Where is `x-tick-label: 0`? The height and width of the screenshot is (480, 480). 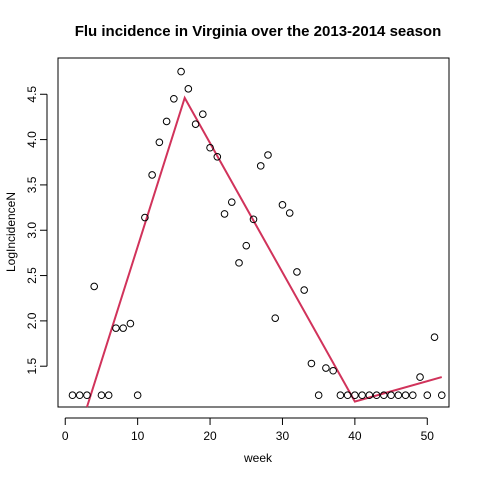
x-tick-label: 0 is located at coordinates (65, 436).